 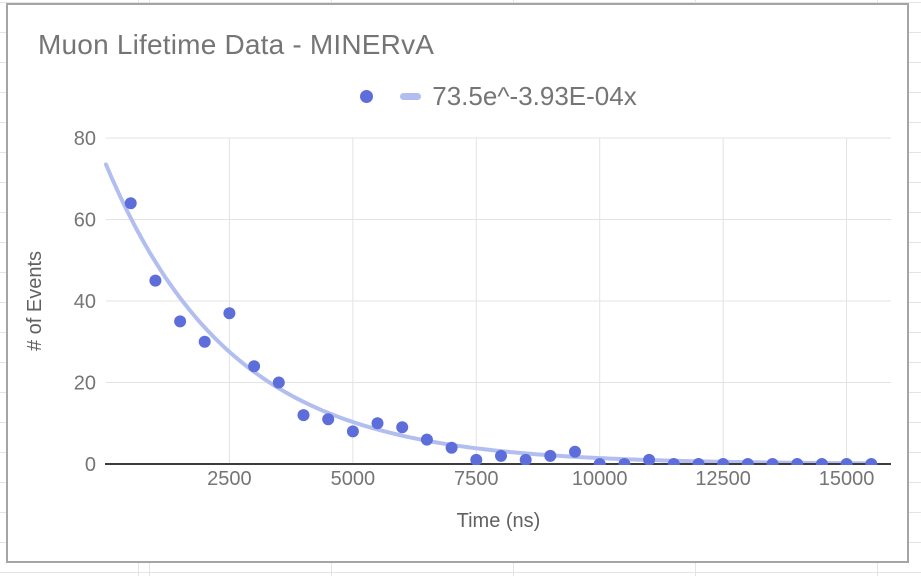 I want to click on x-tick-label: 7500, so click(x=476, y=479).